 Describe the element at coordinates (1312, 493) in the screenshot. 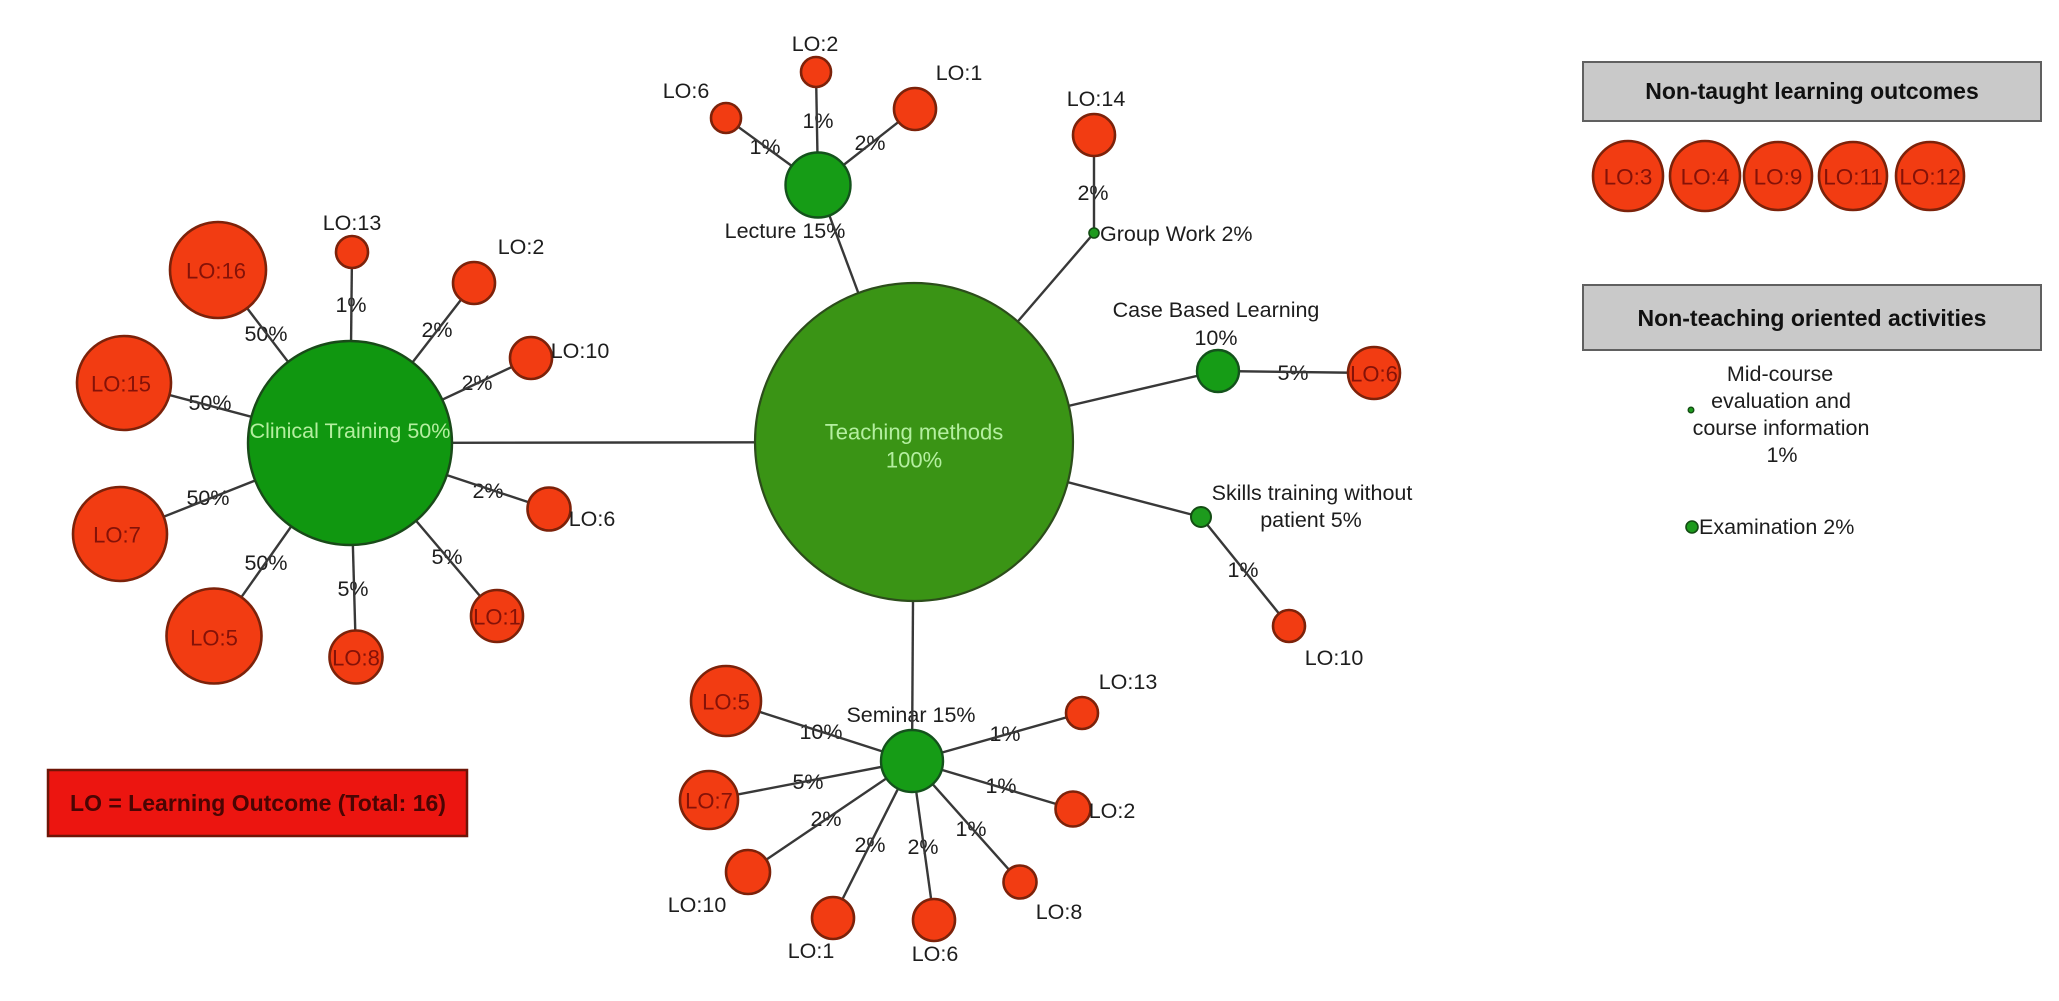

I see `svg-text: Skills training without` at that location.